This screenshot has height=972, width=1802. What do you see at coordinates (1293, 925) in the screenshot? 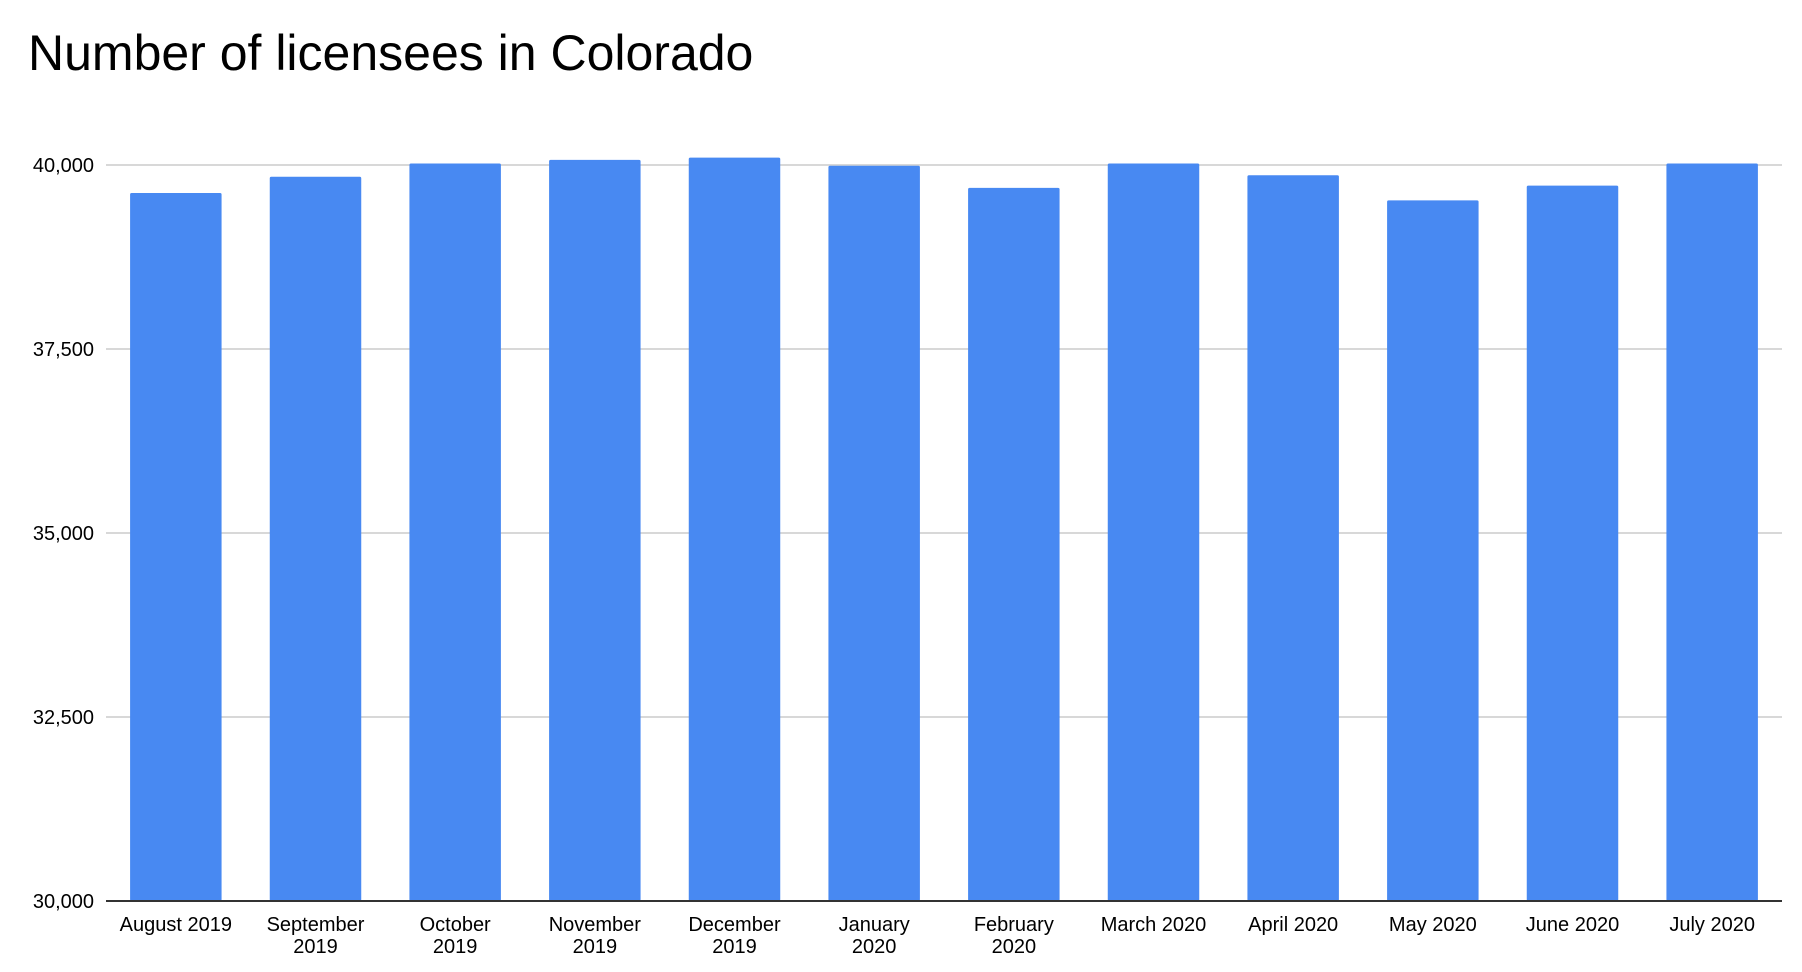
I see `x-tick-label: April 2020` at bounding box center [1293, 925].